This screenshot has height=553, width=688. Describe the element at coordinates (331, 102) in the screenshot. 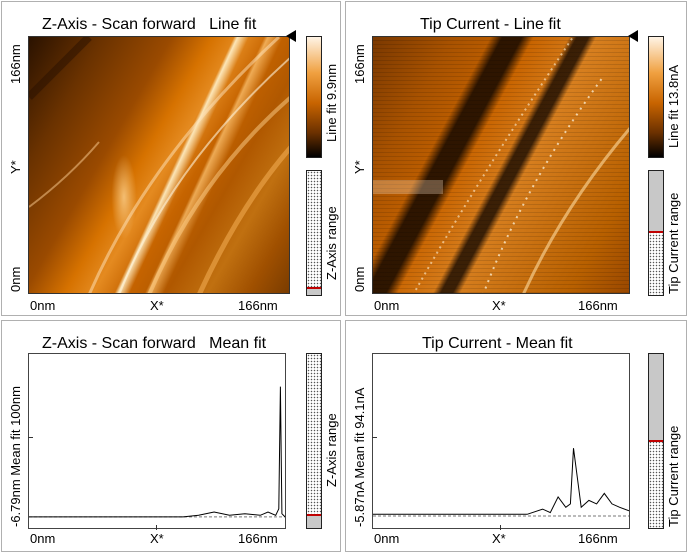

I see `colorbar-label: Line fit 9.9nm` at that location.